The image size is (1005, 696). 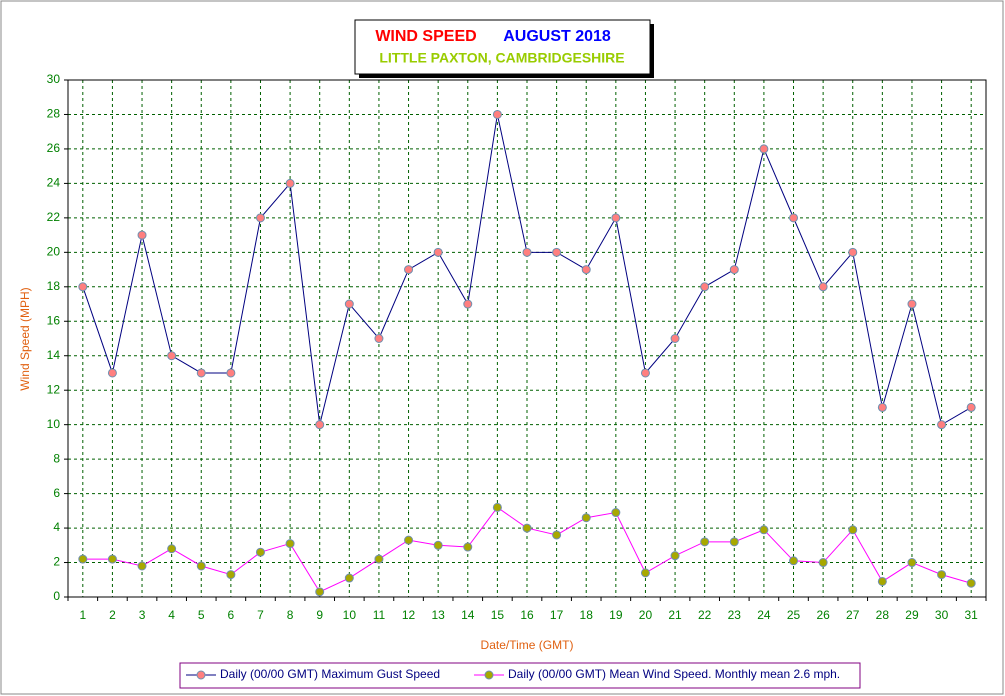 What do you see at coordinates (912, 615) in the screenshot?
I see `x-tick-label: 29` at bounding box center [912, 615].